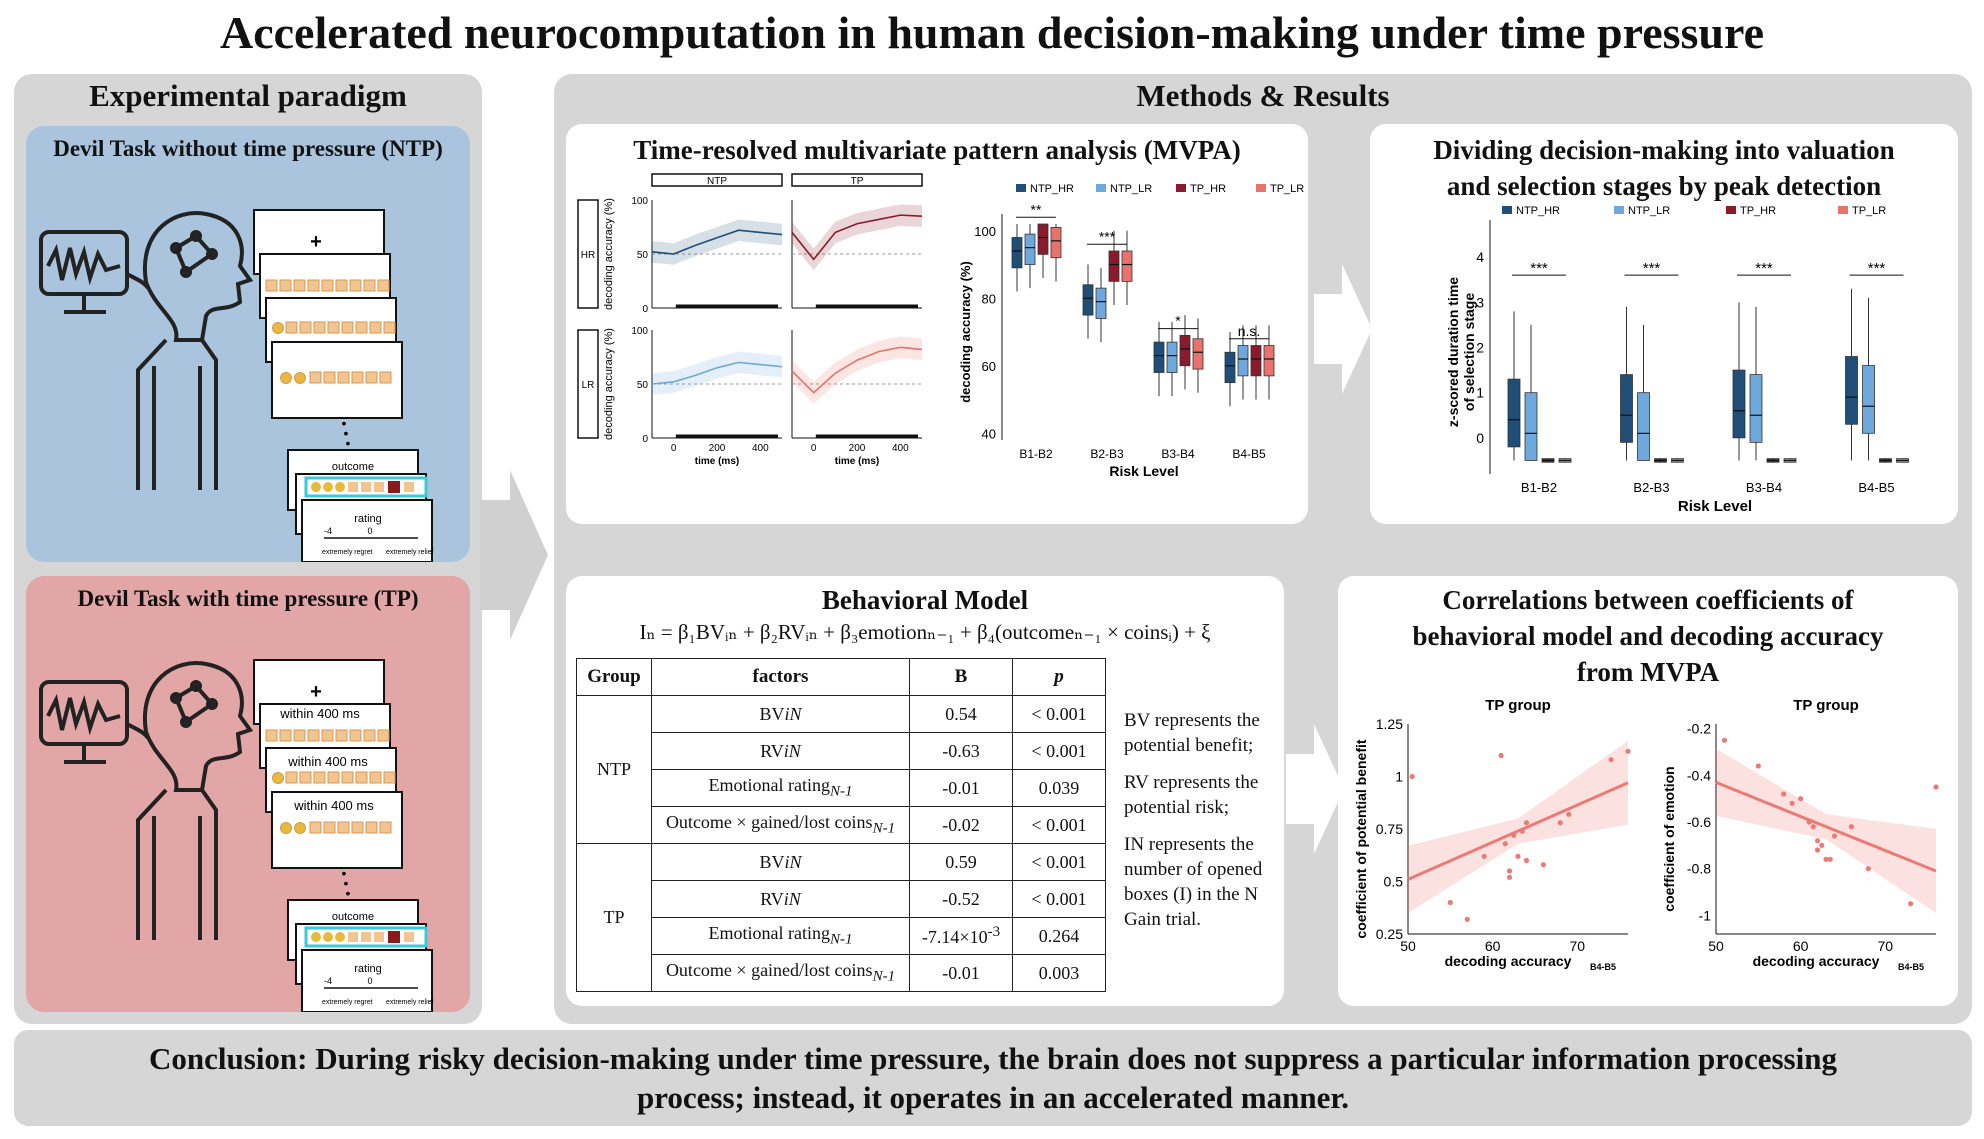  What do you see at coordinates (1287, 189) in the screenshot?
I see `box-legend-label: TP_LR` at bounding box center [1287, 189].